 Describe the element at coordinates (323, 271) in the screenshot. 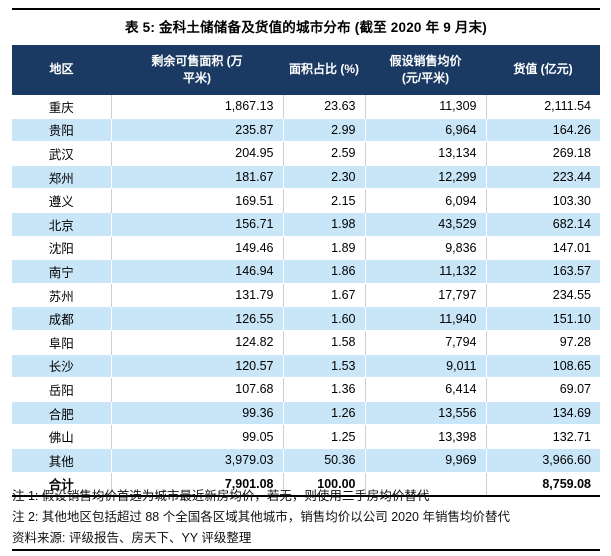

I see `share-cell: 1.86` at that location.